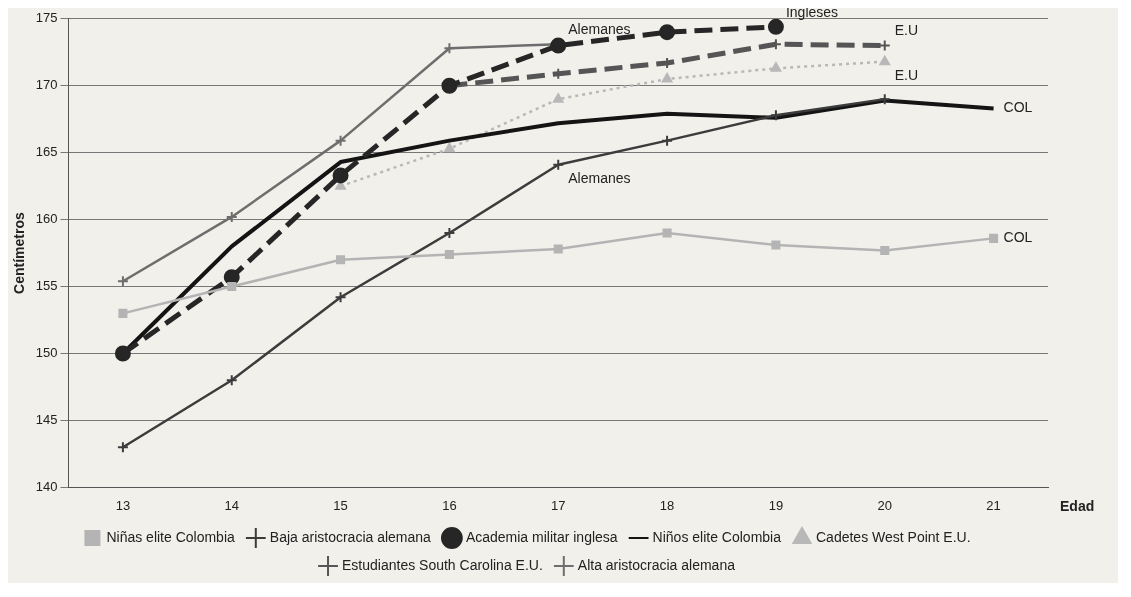 This screenshot has width=1131, height=597. Describe the element at coordinates (541, 536) in the screenshot. I see `legend-label: Academia militar inglesa` at that location.